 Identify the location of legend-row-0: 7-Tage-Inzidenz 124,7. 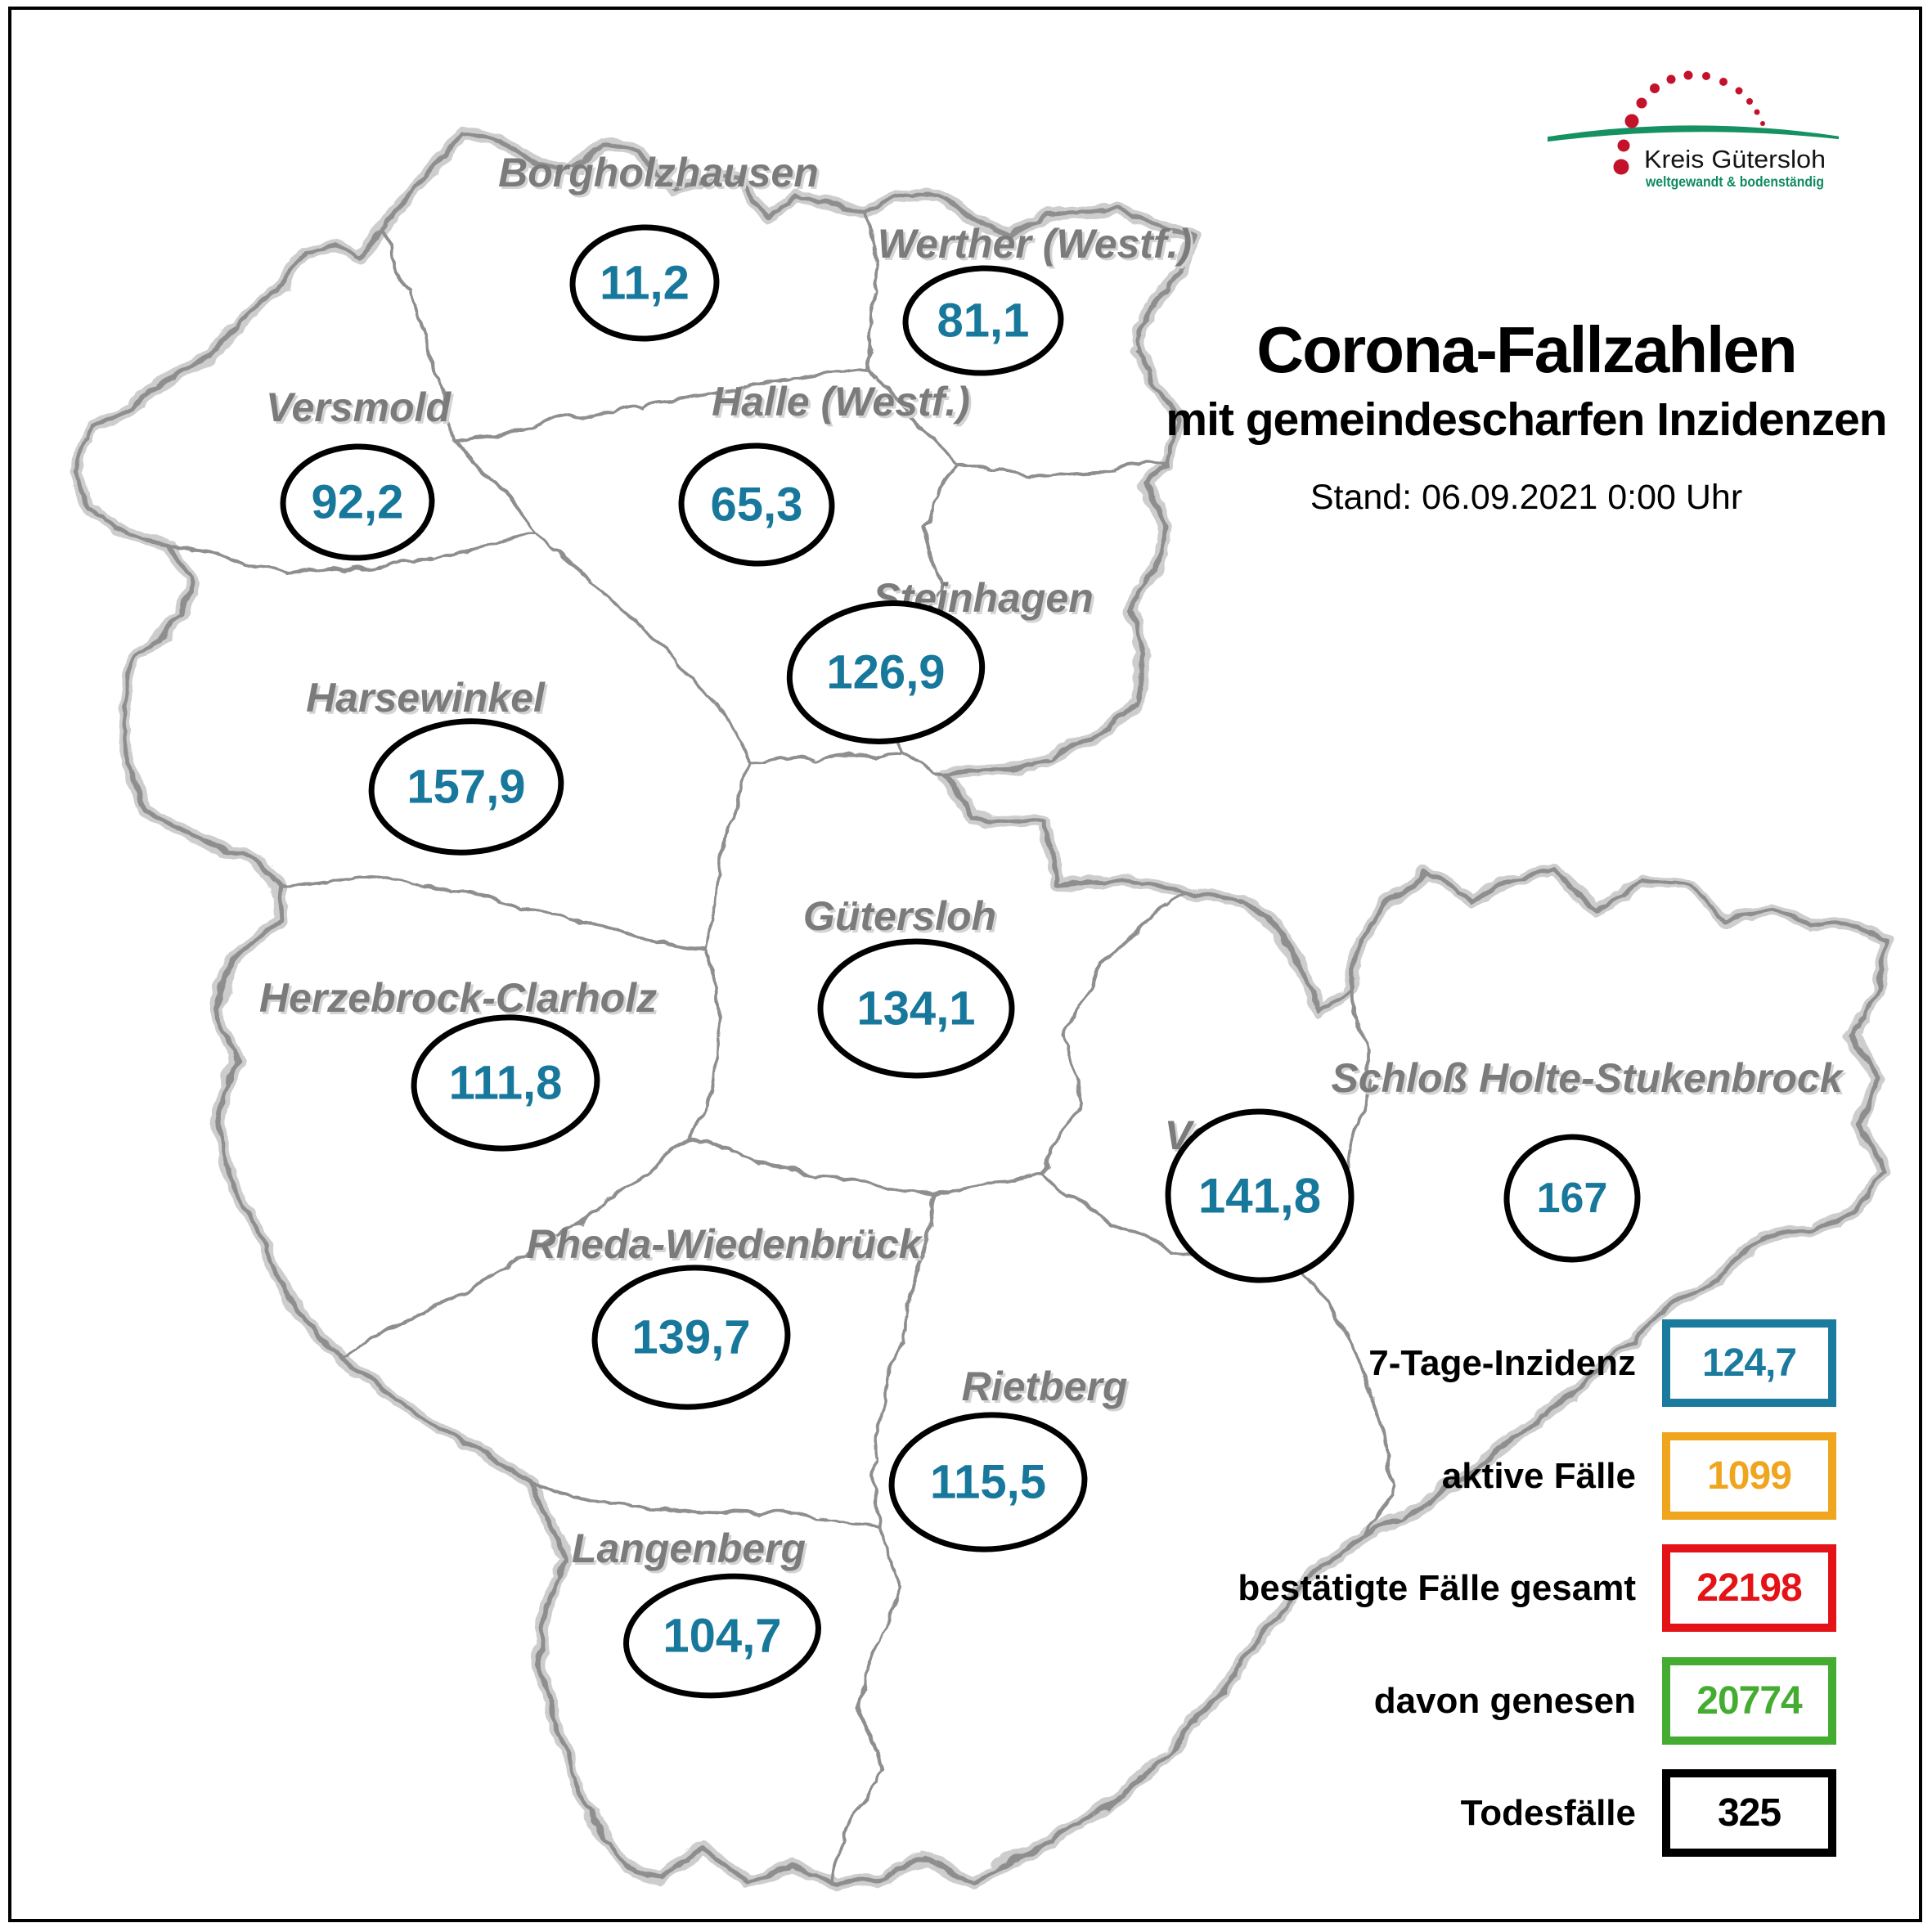
(966, 1363).